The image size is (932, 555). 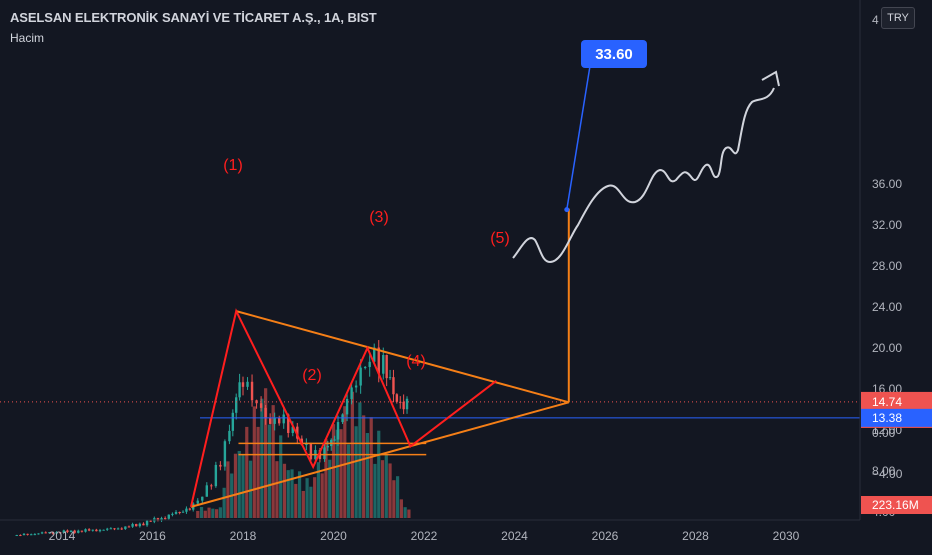 What do you see at coordinates (695, 536) in the screenshot?
I see `x-tick-label: 2028` at bounding box center [695, 536].